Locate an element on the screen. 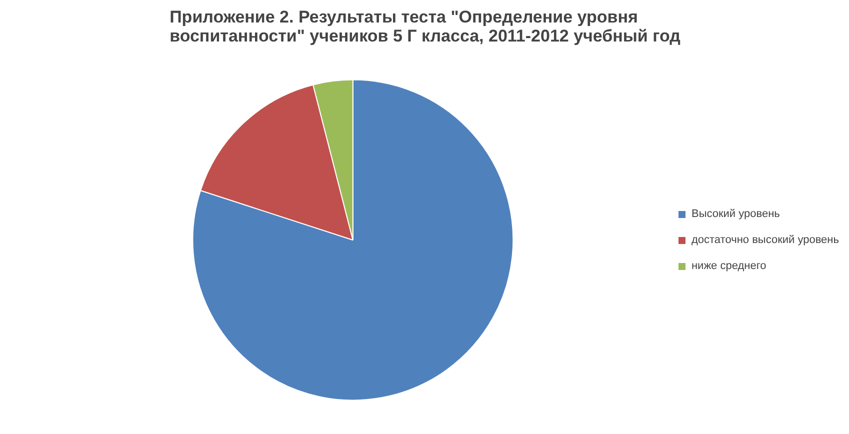 The image size is (849, 434). legend-label: Высокий уровень is located at coordinates (735, 214).